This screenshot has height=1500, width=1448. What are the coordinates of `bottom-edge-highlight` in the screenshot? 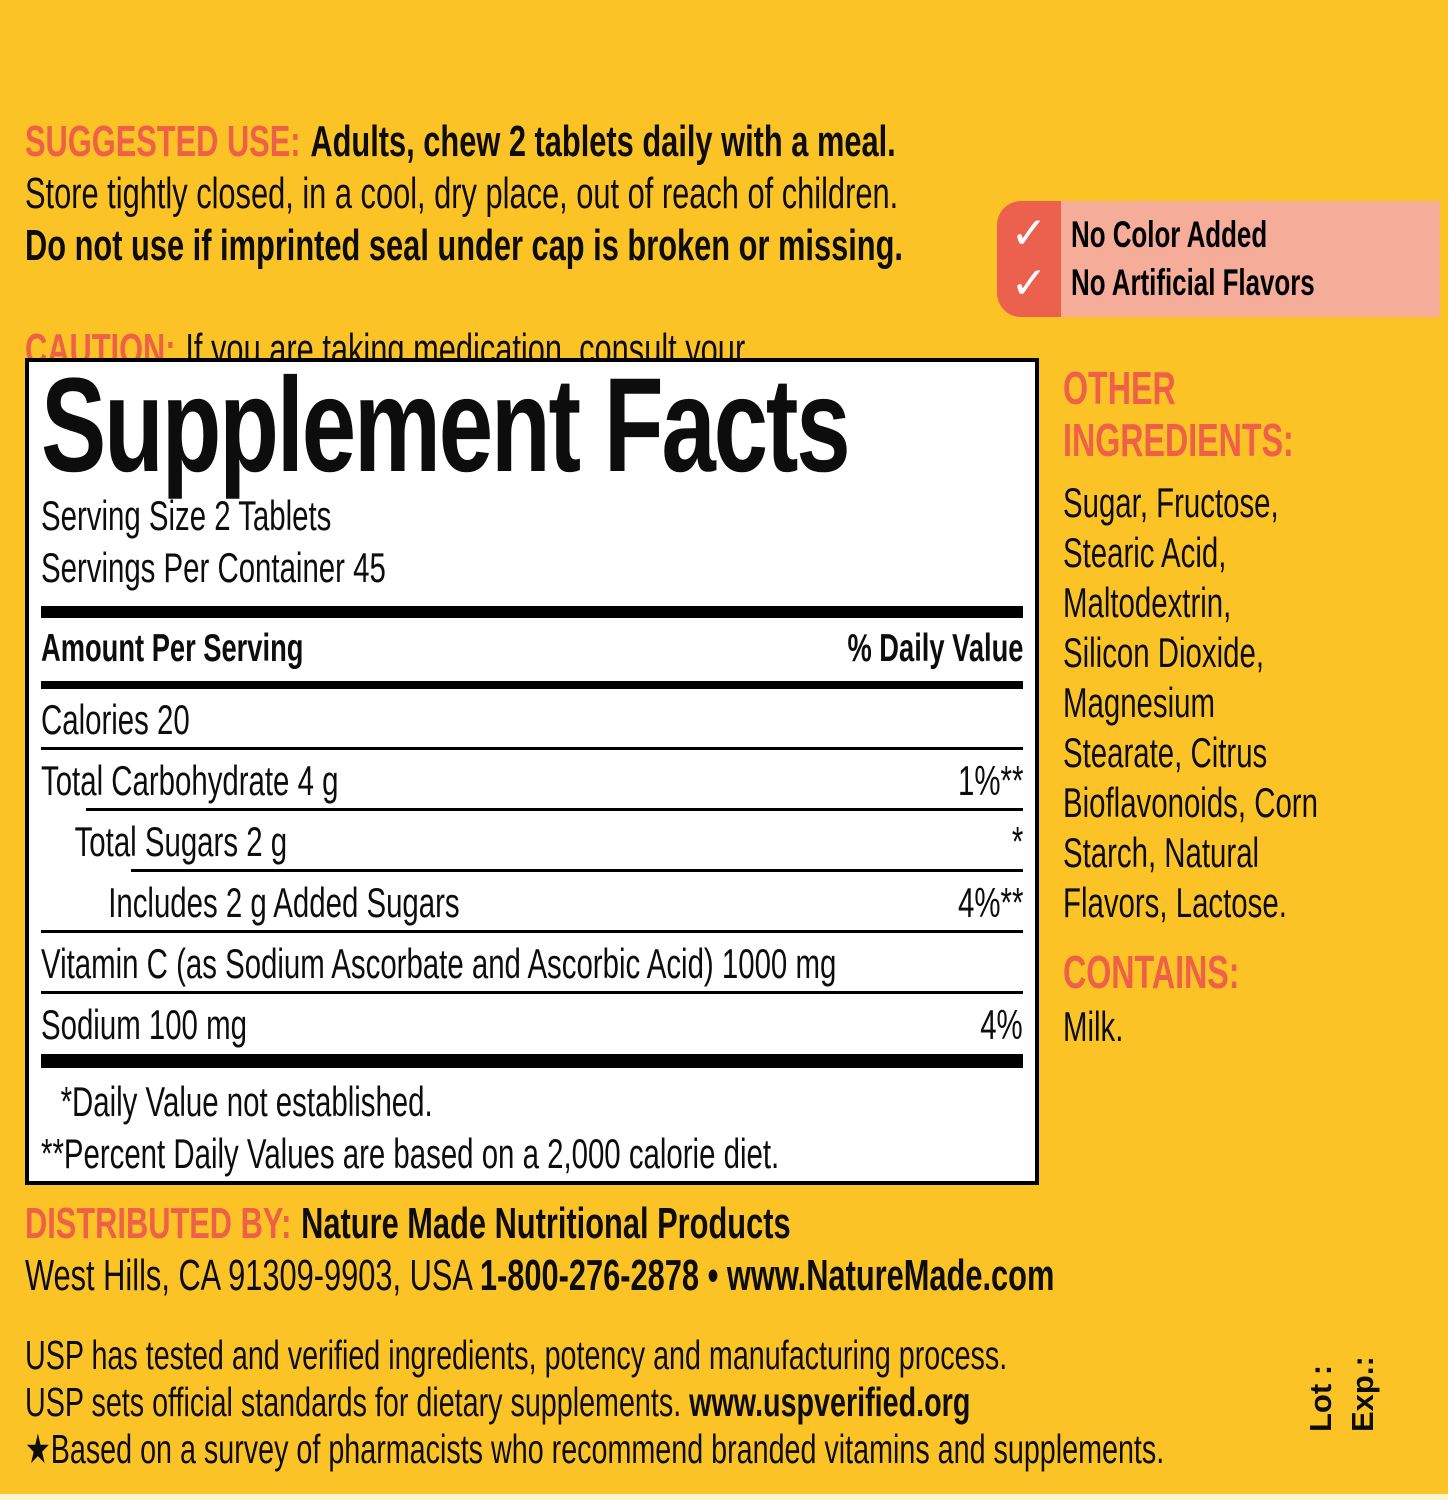 It's located at (724, 1497).